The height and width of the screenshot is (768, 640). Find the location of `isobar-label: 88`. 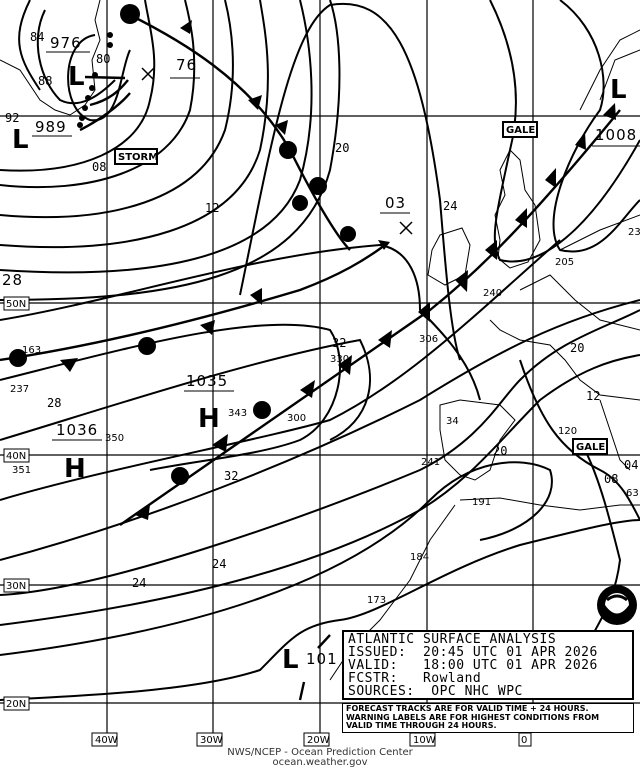

isobar-label: 88 is located at coordinates (45, 81).